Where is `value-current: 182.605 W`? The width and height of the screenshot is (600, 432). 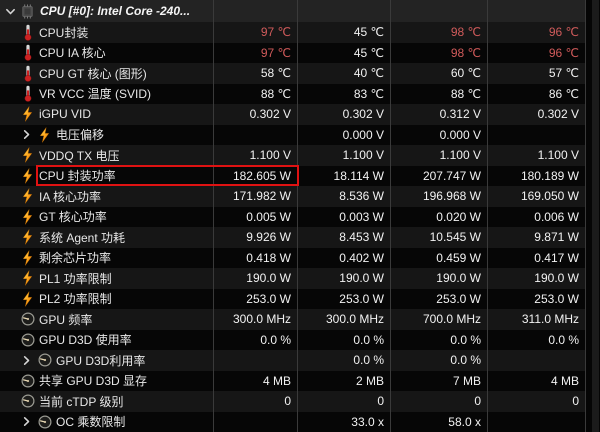 value-current: 182.605 W is located at coordinates (255, 175).